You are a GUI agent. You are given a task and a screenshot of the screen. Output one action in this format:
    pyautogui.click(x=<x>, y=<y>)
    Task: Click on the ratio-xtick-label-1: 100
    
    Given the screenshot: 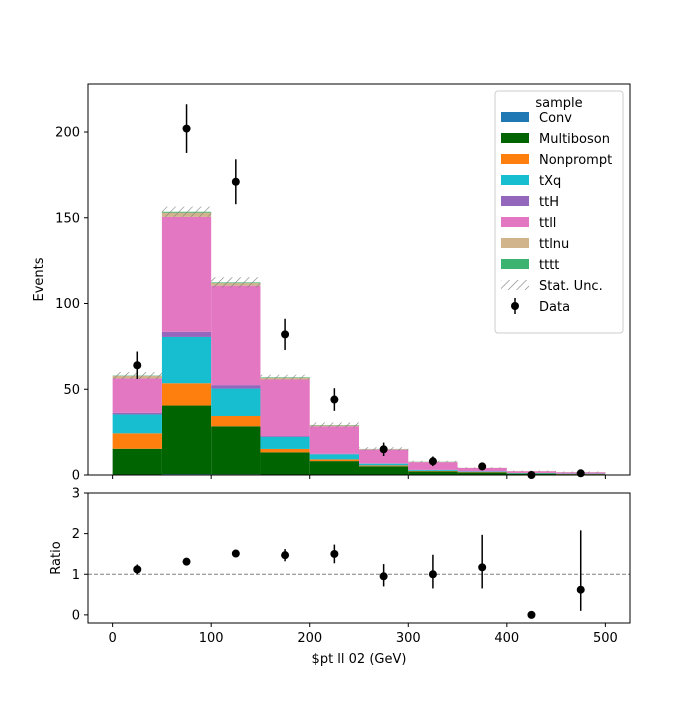 What is the action you would take?
    pyautogui.click(x=211, y=638)
    